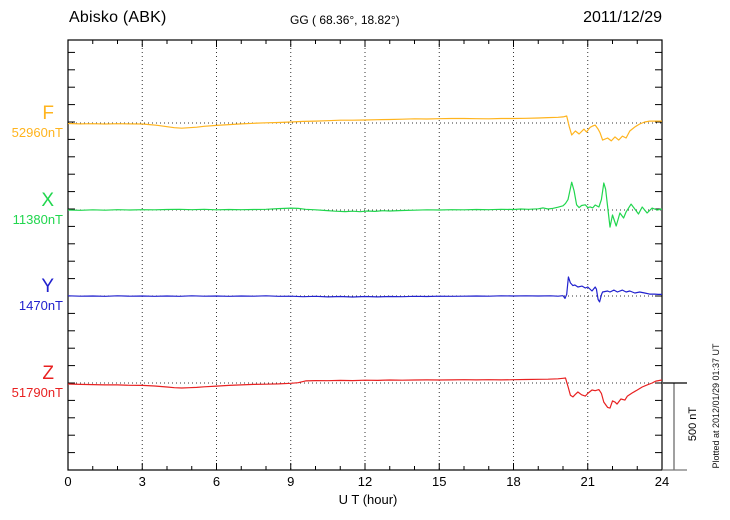  Describe the element at coordinates (364, 289) in the screenshot. I see `trace-Y` at that location.